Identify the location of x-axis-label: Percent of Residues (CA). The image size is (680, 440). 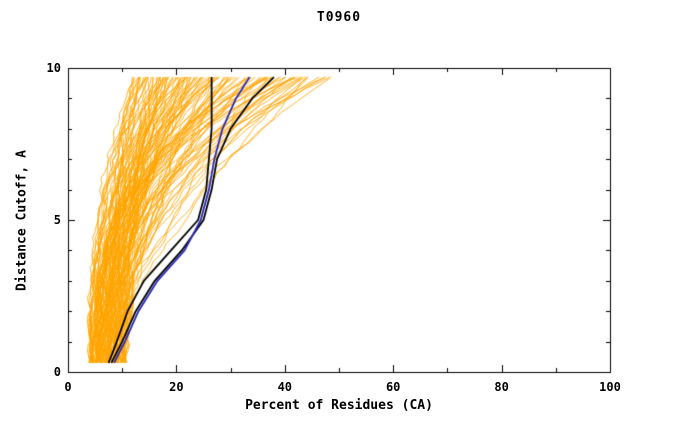
(339, 405).